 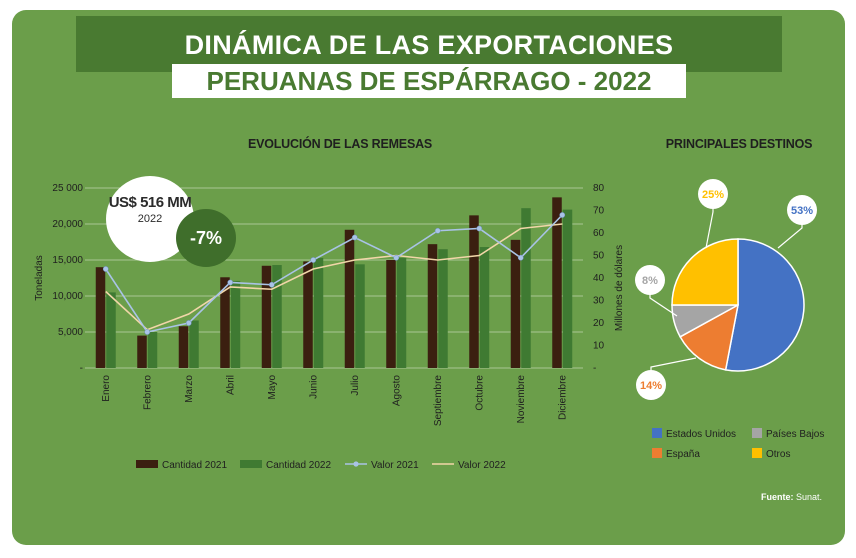 What do you see at coordinates (230, 385) in the screenshot?
I see `x-tick-label: Abril` at bounding box center [230, 385].